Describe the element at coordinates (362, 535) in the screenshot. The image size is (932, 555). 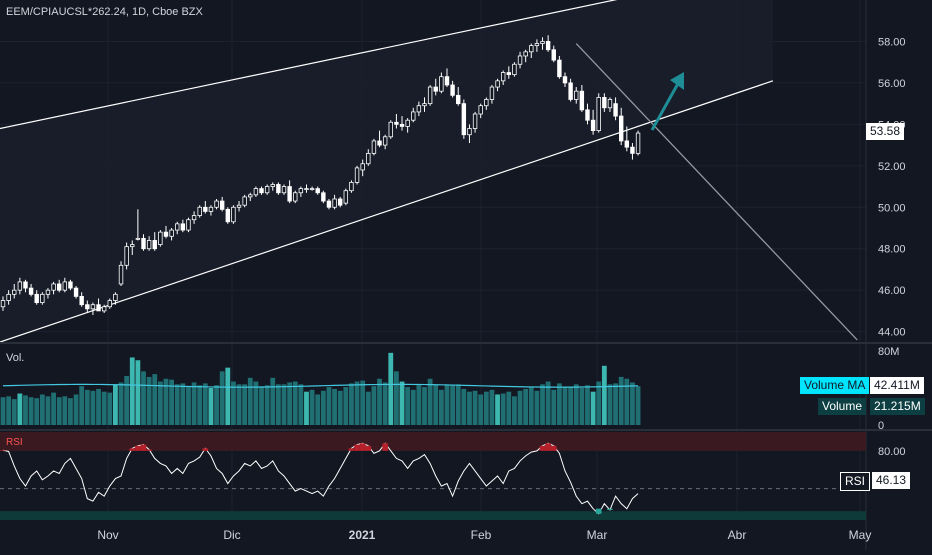
I see `time-tick-label: 2021` at that location.